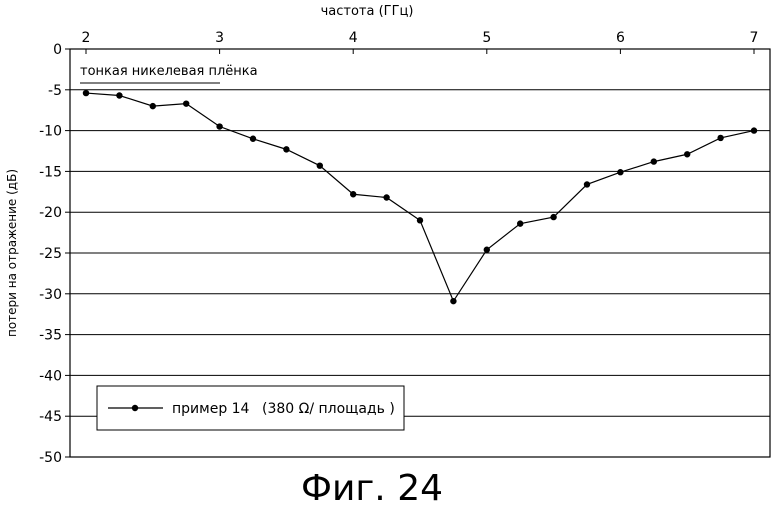 The height and width of the screenshot is (509, 780). I want to click on y-tick-label-5: -25, so click(50, 254).